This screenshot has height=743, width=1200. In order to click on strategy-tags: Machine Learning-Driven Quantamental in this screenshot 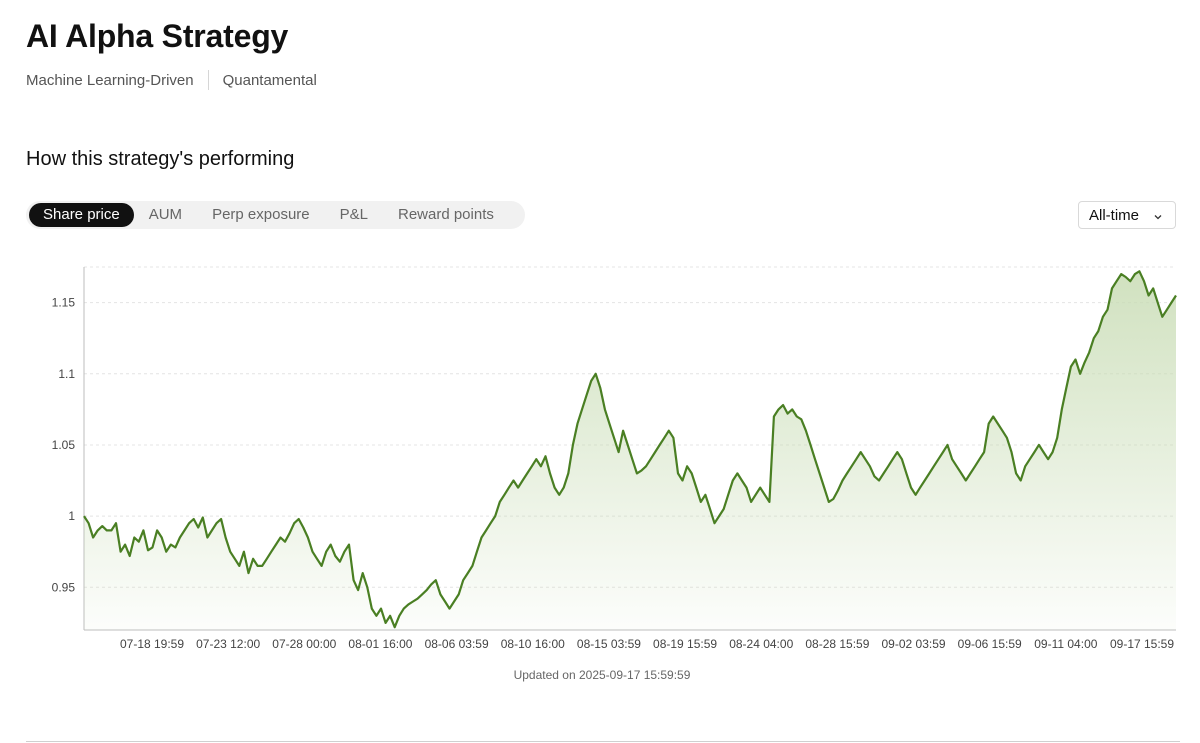, I will do `click(171, 80)`.